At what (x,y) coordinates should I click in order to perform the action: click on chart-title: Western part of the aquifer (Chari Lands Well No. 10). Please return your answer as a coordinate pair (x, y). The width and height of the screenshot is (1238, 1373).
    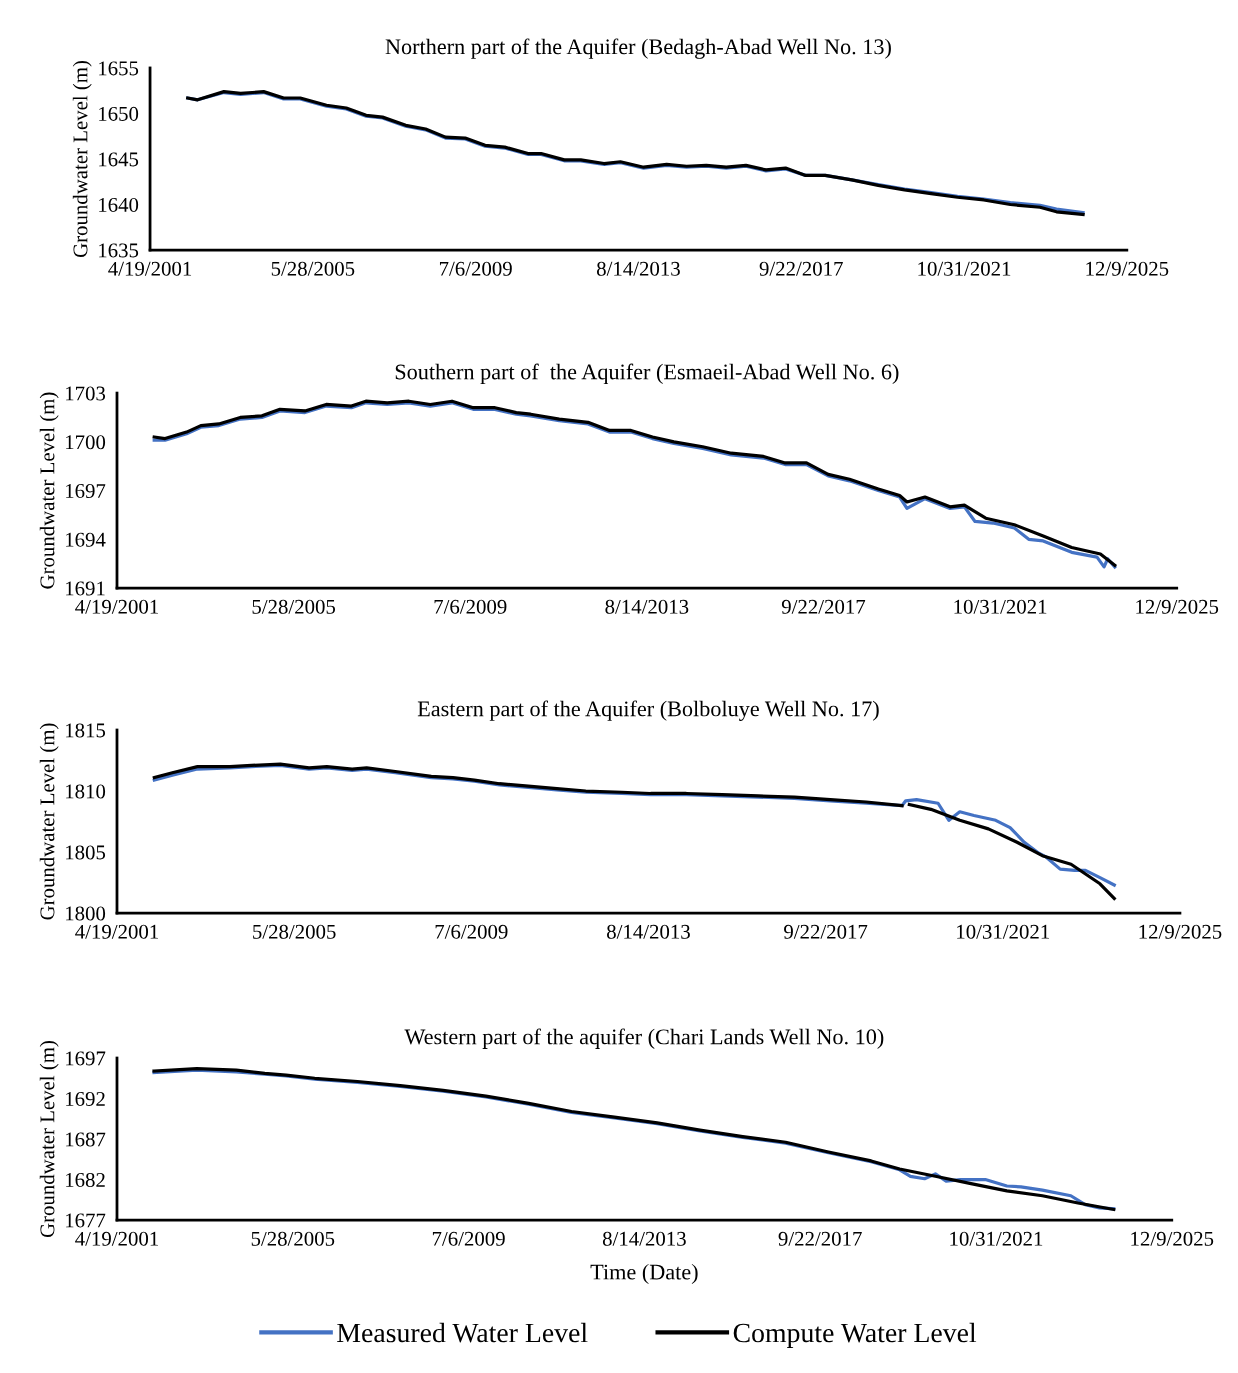
    Looking at the image, I should click on (644, 1038).